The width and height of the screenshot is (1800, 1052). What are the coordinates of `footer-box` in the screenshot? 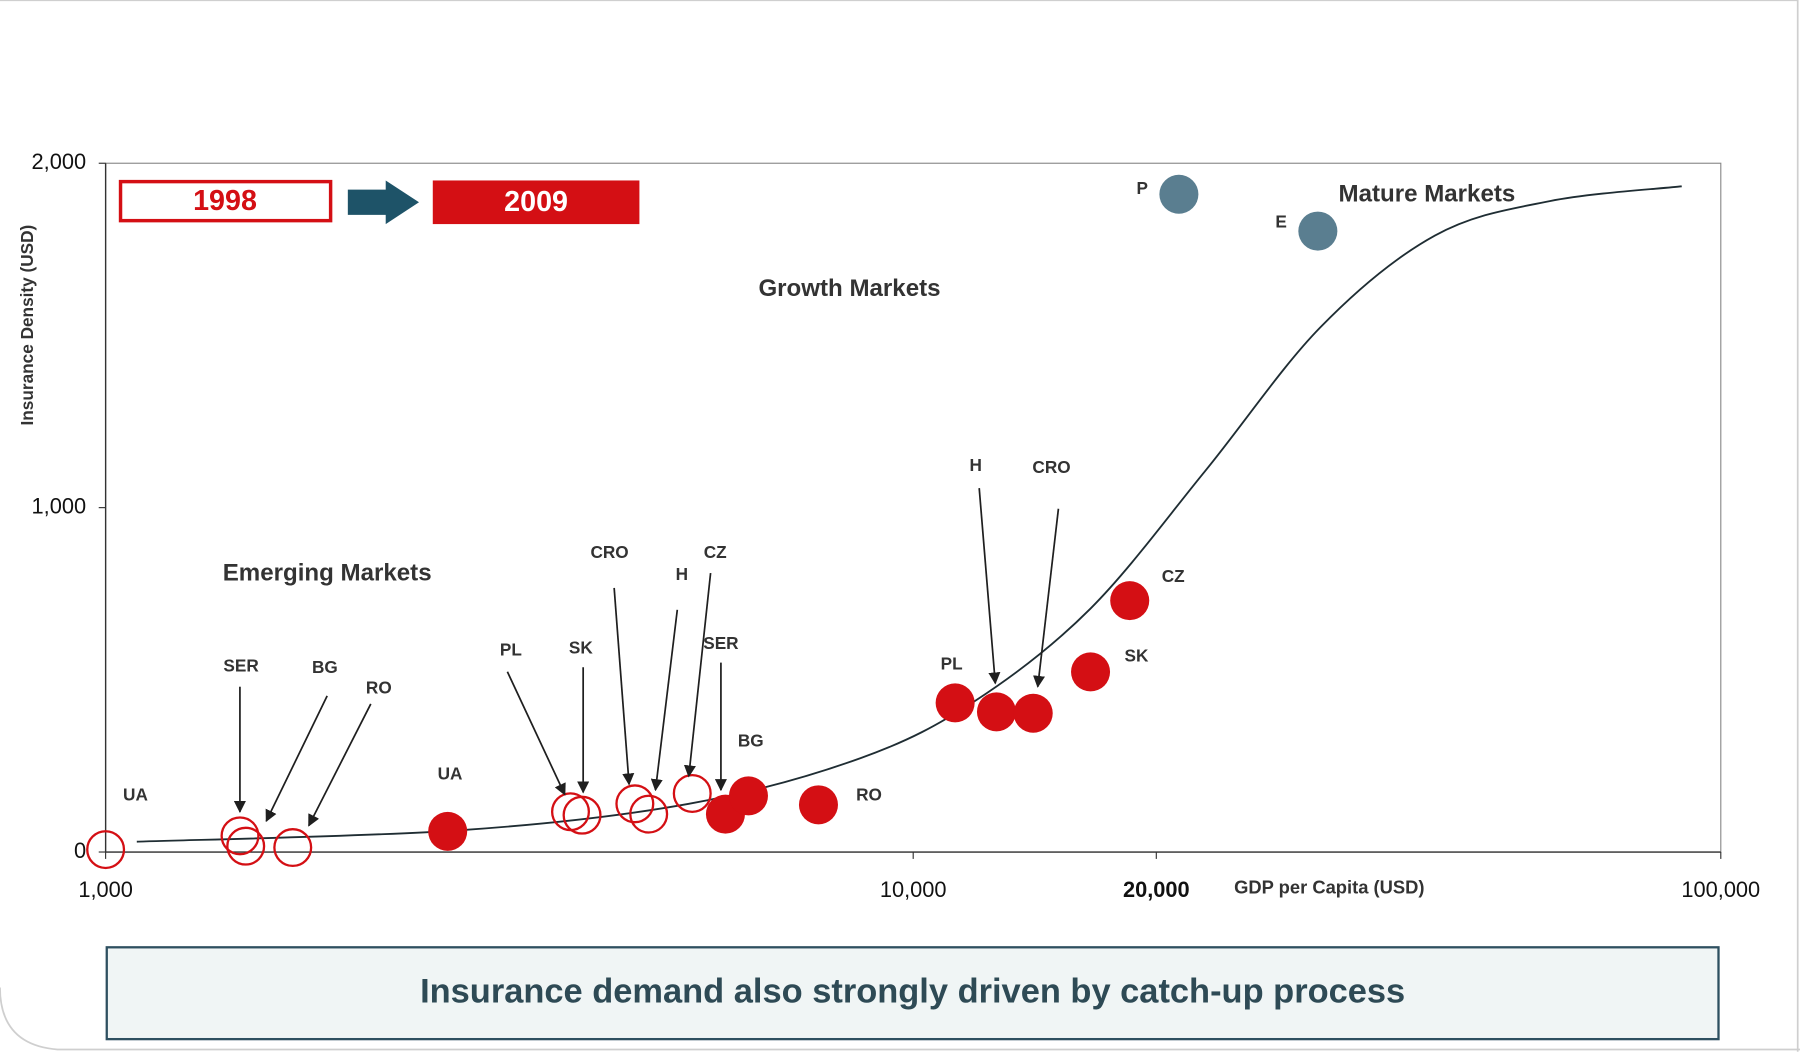 It's located at (912, 993).